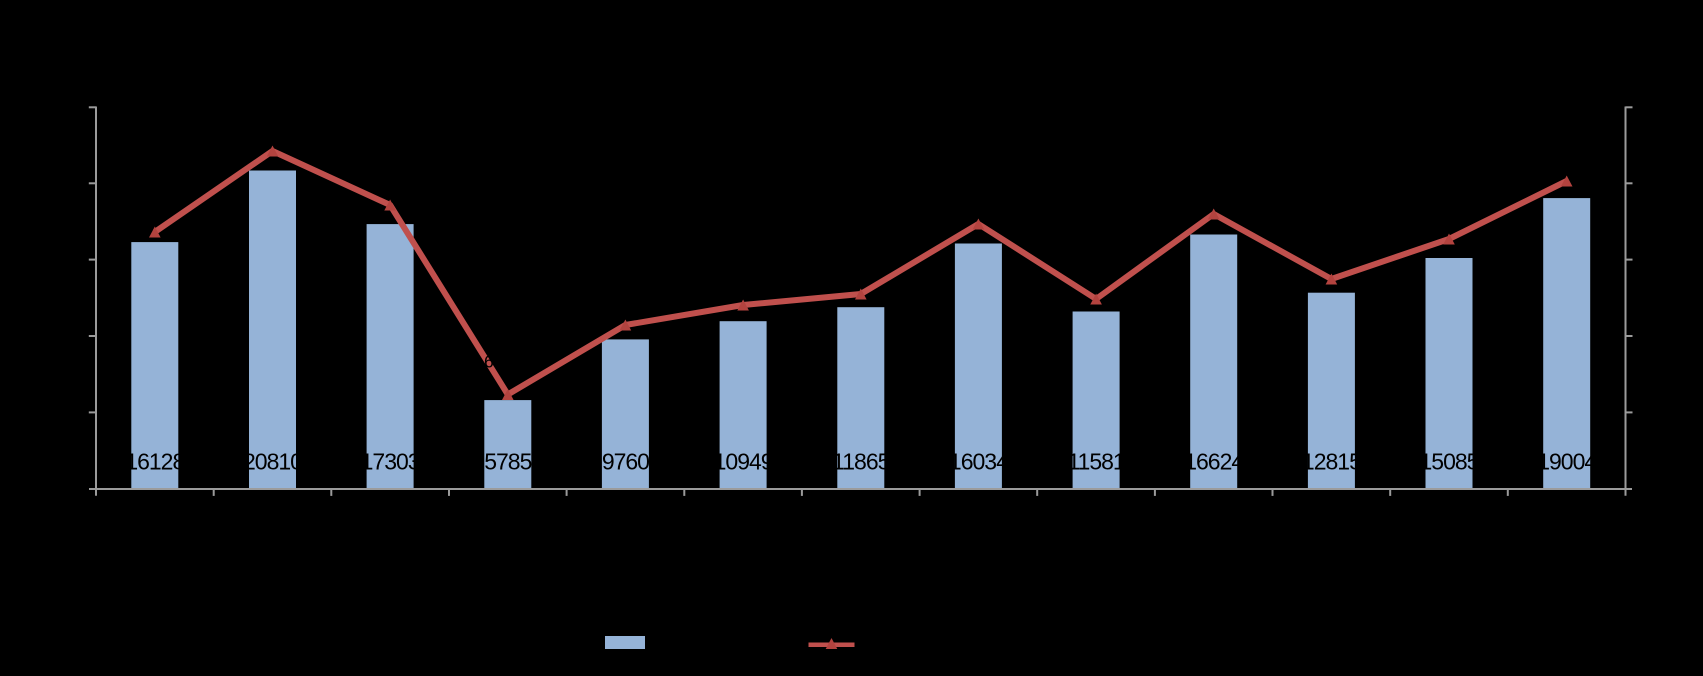  I want to click on svg-text: 12815, so click(1331, 462).